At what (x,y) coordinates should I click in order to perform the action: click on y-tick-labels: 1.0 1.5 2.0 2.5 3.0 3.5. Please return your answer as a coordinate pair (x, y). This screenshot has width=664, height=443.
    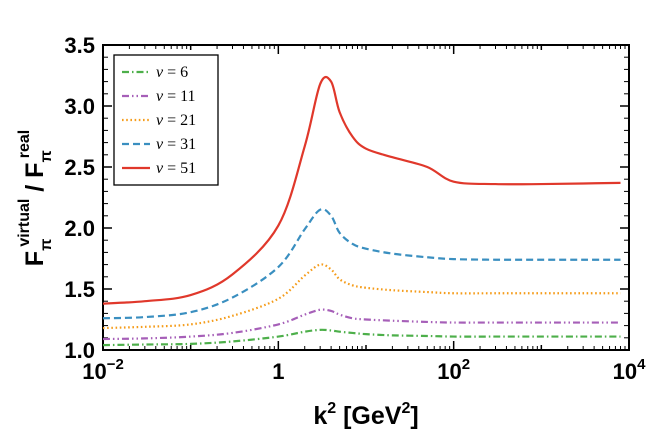
    Looking at the image, I should click on (79, 198).